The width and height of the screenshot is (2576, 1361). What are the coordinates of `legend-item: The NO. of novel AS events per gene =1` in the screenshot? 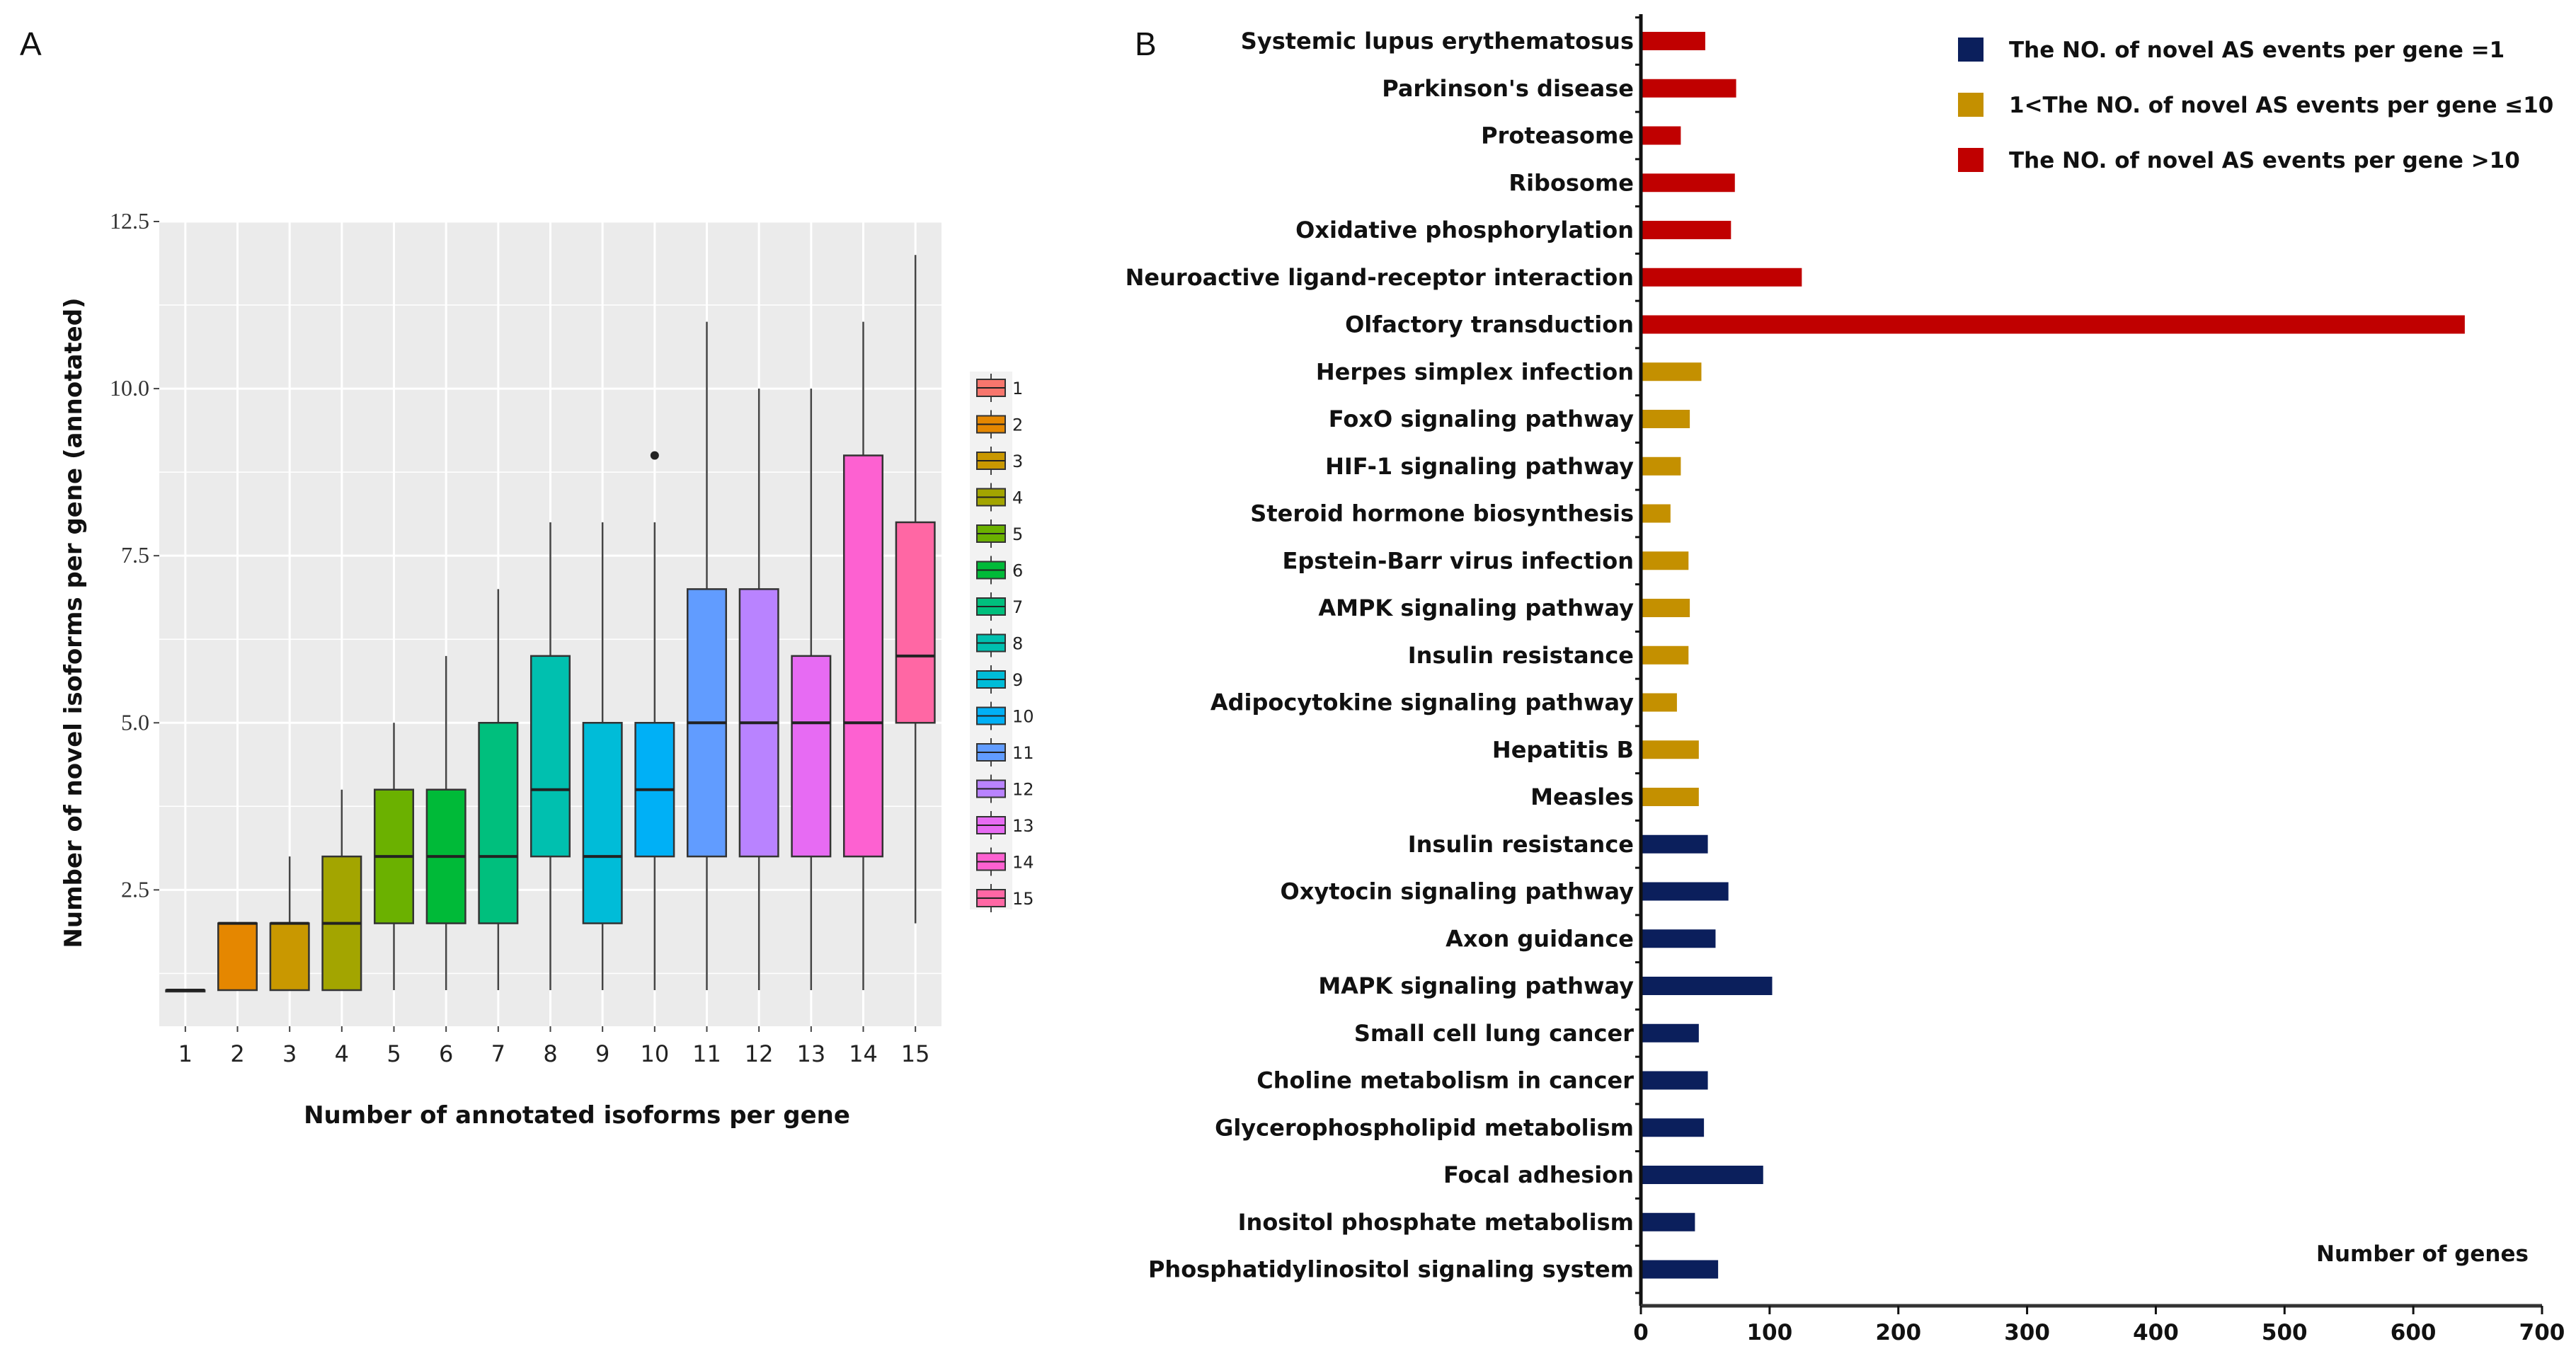 It's located at (2231, 51).